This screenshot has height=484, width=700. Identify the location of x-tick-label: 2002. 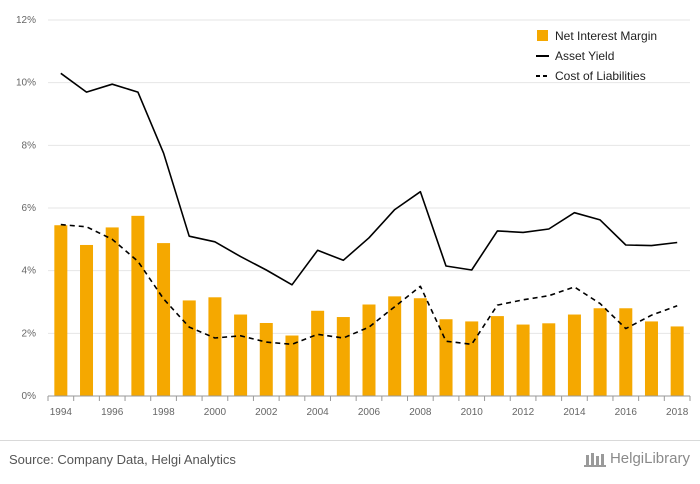
(266, 412).